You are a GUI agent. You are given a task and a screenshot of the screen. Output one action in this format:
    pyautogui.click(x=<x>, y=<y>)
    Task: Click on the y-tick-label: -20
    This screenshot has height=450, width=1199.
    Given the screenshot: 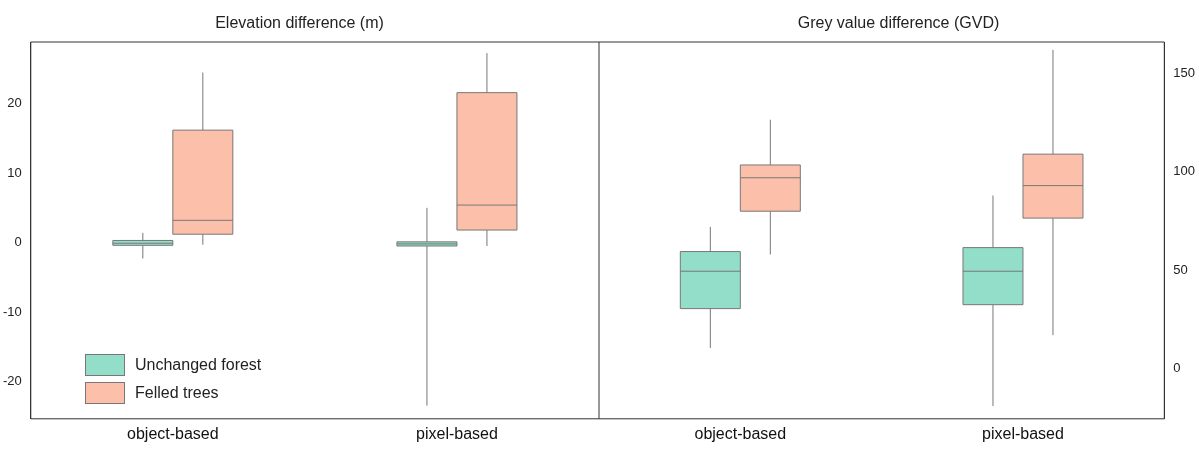 What is the action you would take?
    pyautogui.click(x=12, y=380)
    